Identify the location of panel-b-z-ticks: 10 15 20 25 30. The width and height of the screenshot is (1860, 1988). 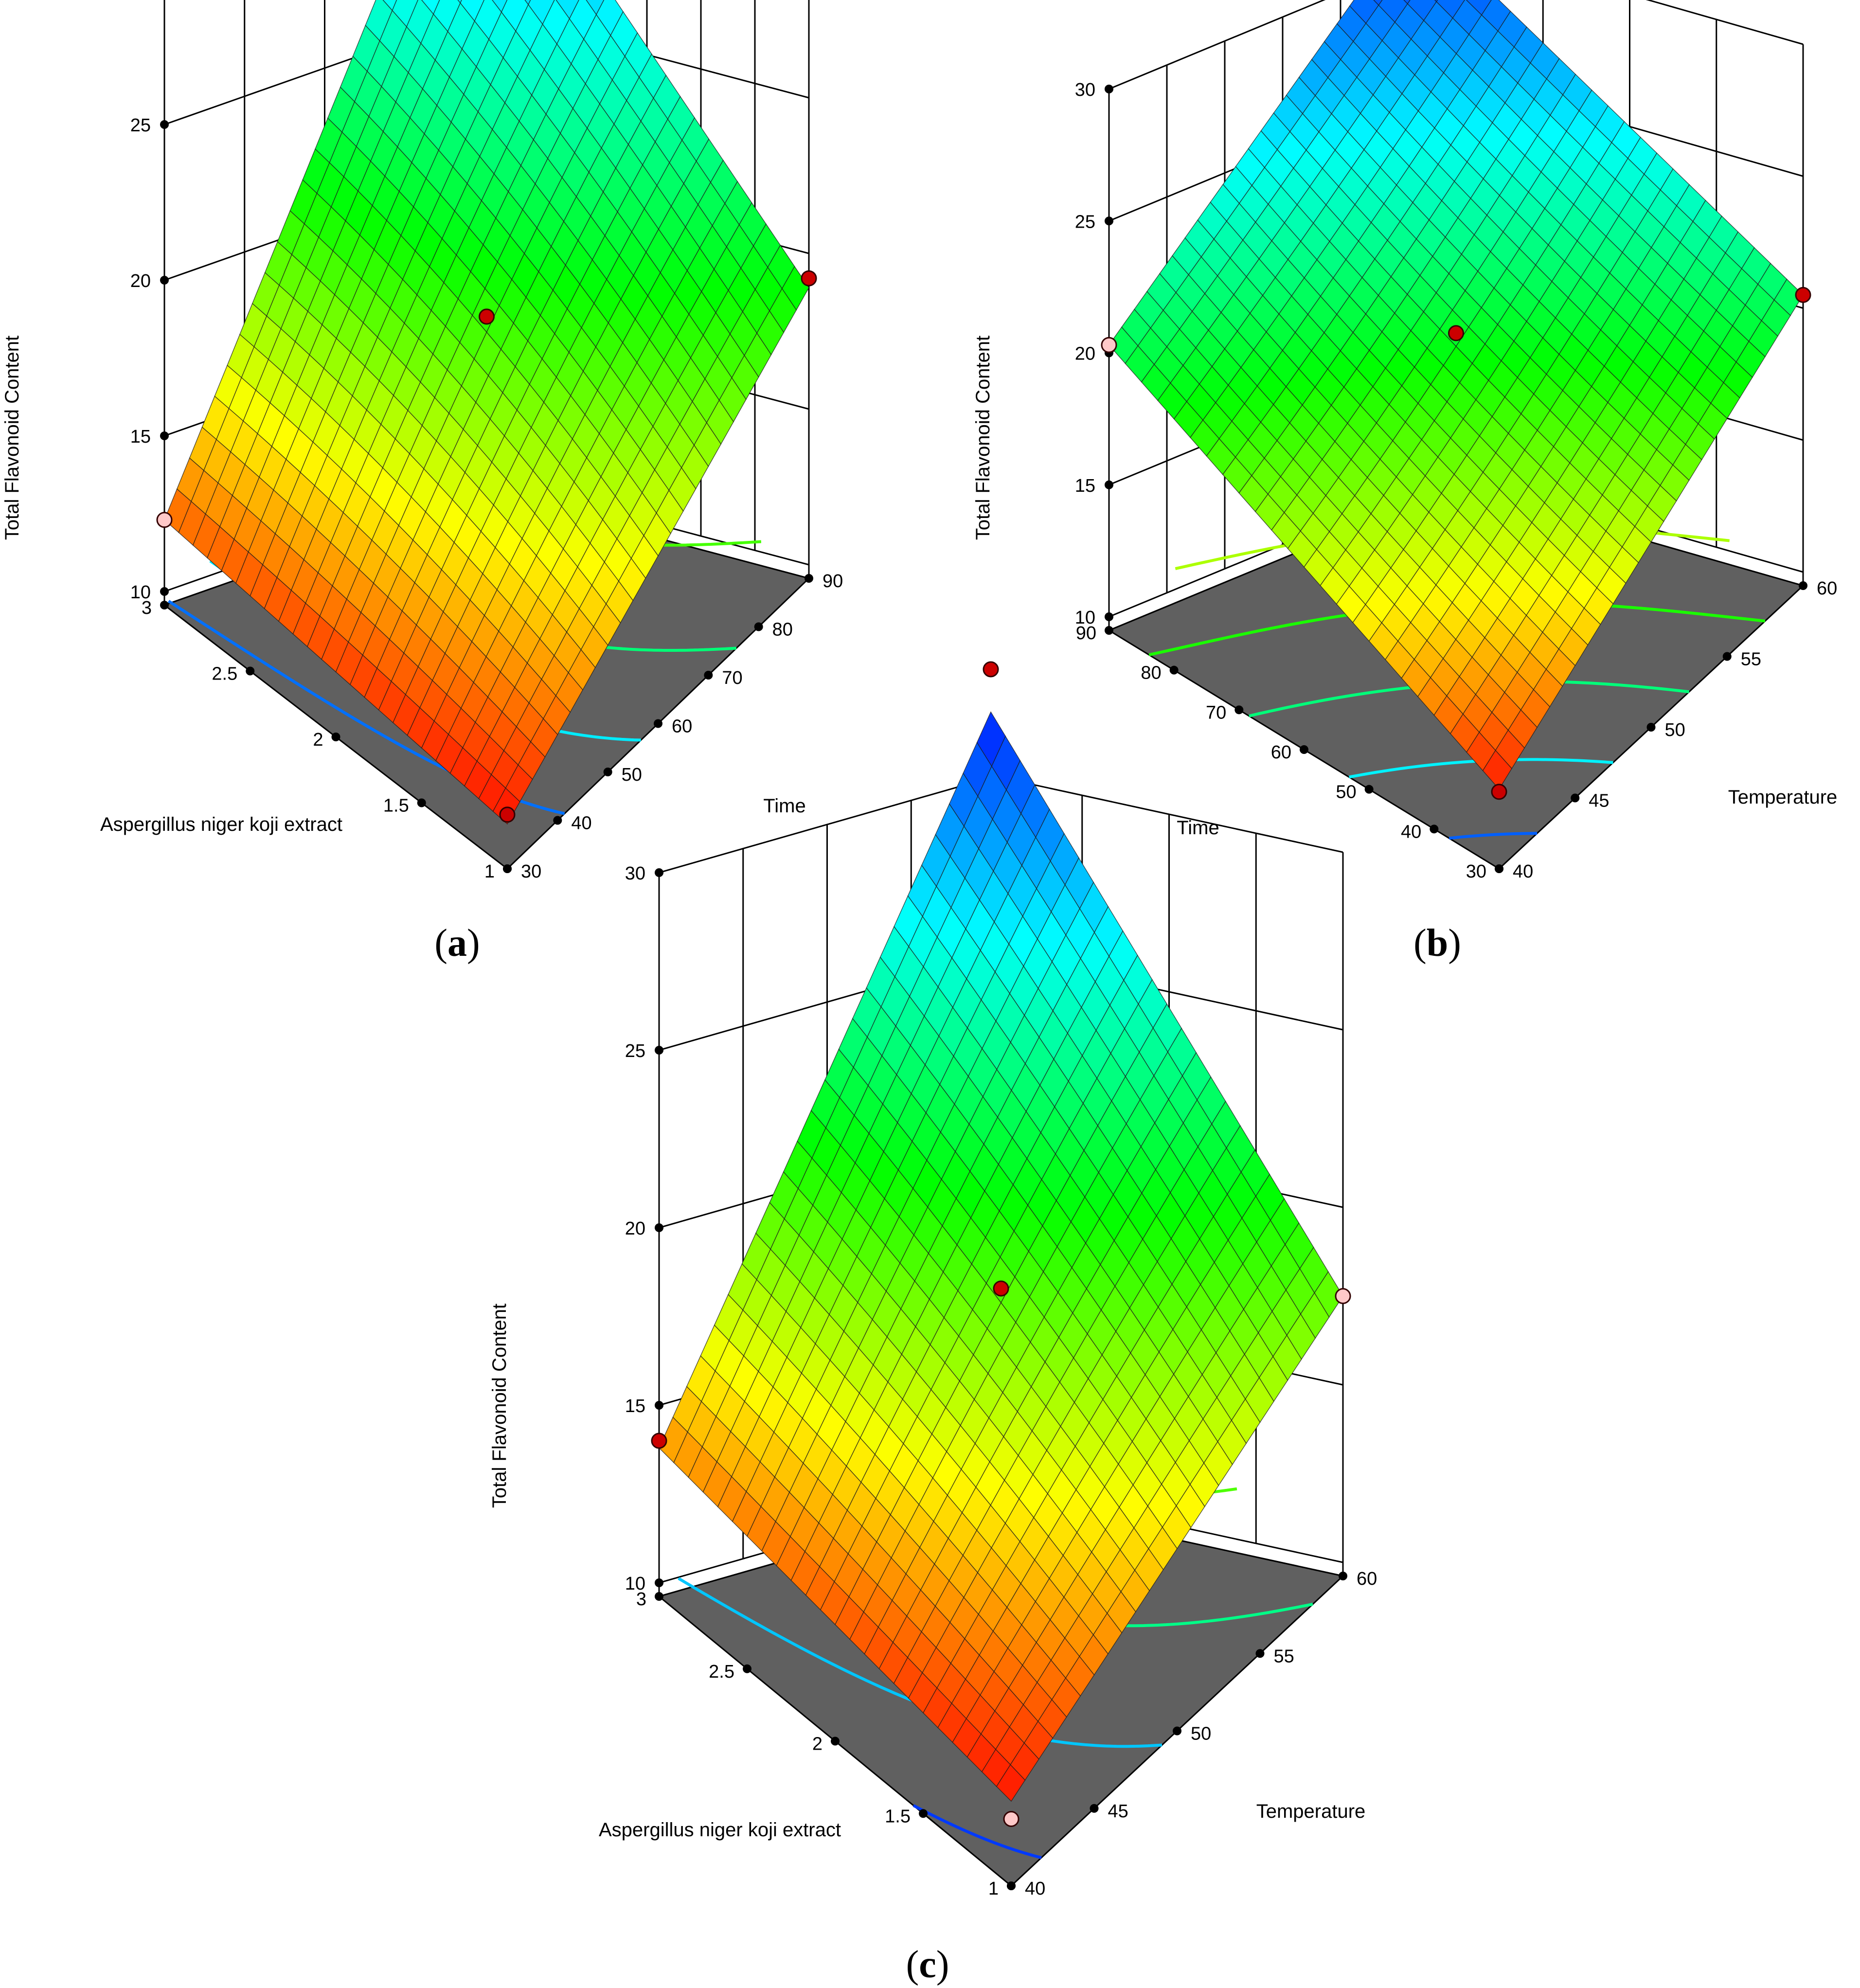
(1094, 354).